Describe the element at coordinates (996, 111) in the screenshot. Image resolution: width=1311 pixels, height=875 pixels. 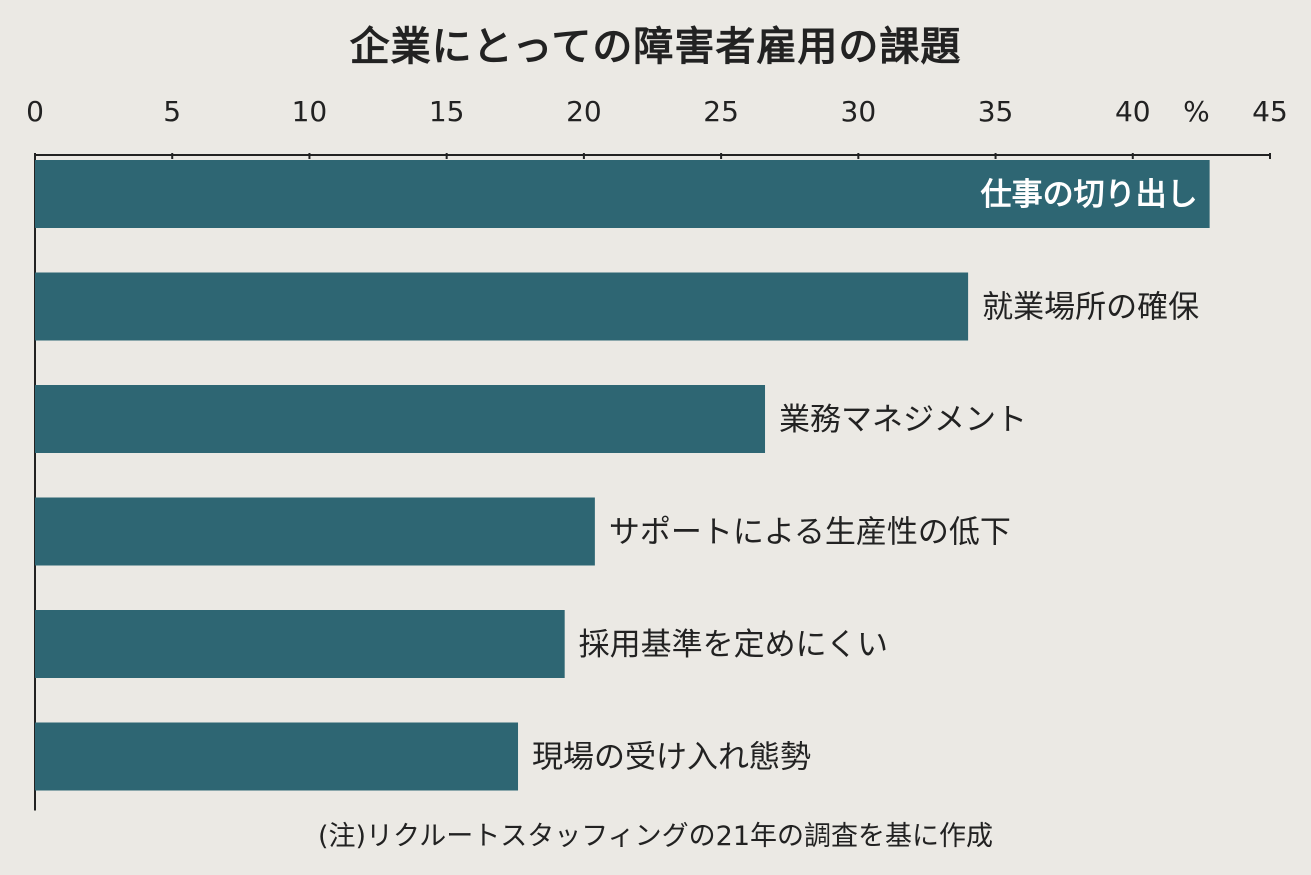
I see `x-tick-label: 35` at that location.